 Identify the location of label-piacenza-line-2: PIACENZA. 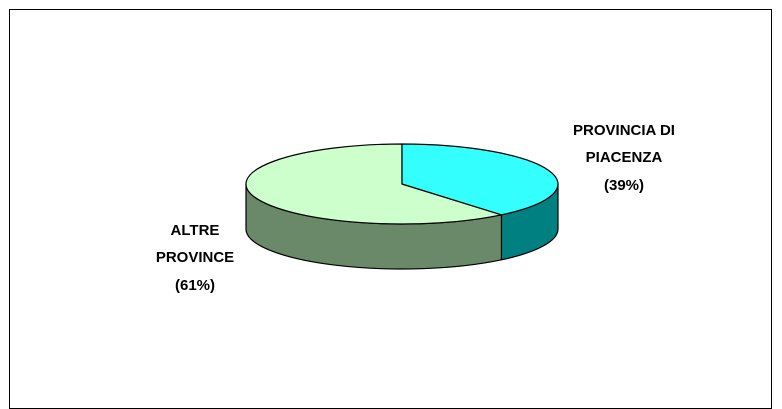
(624, 157).